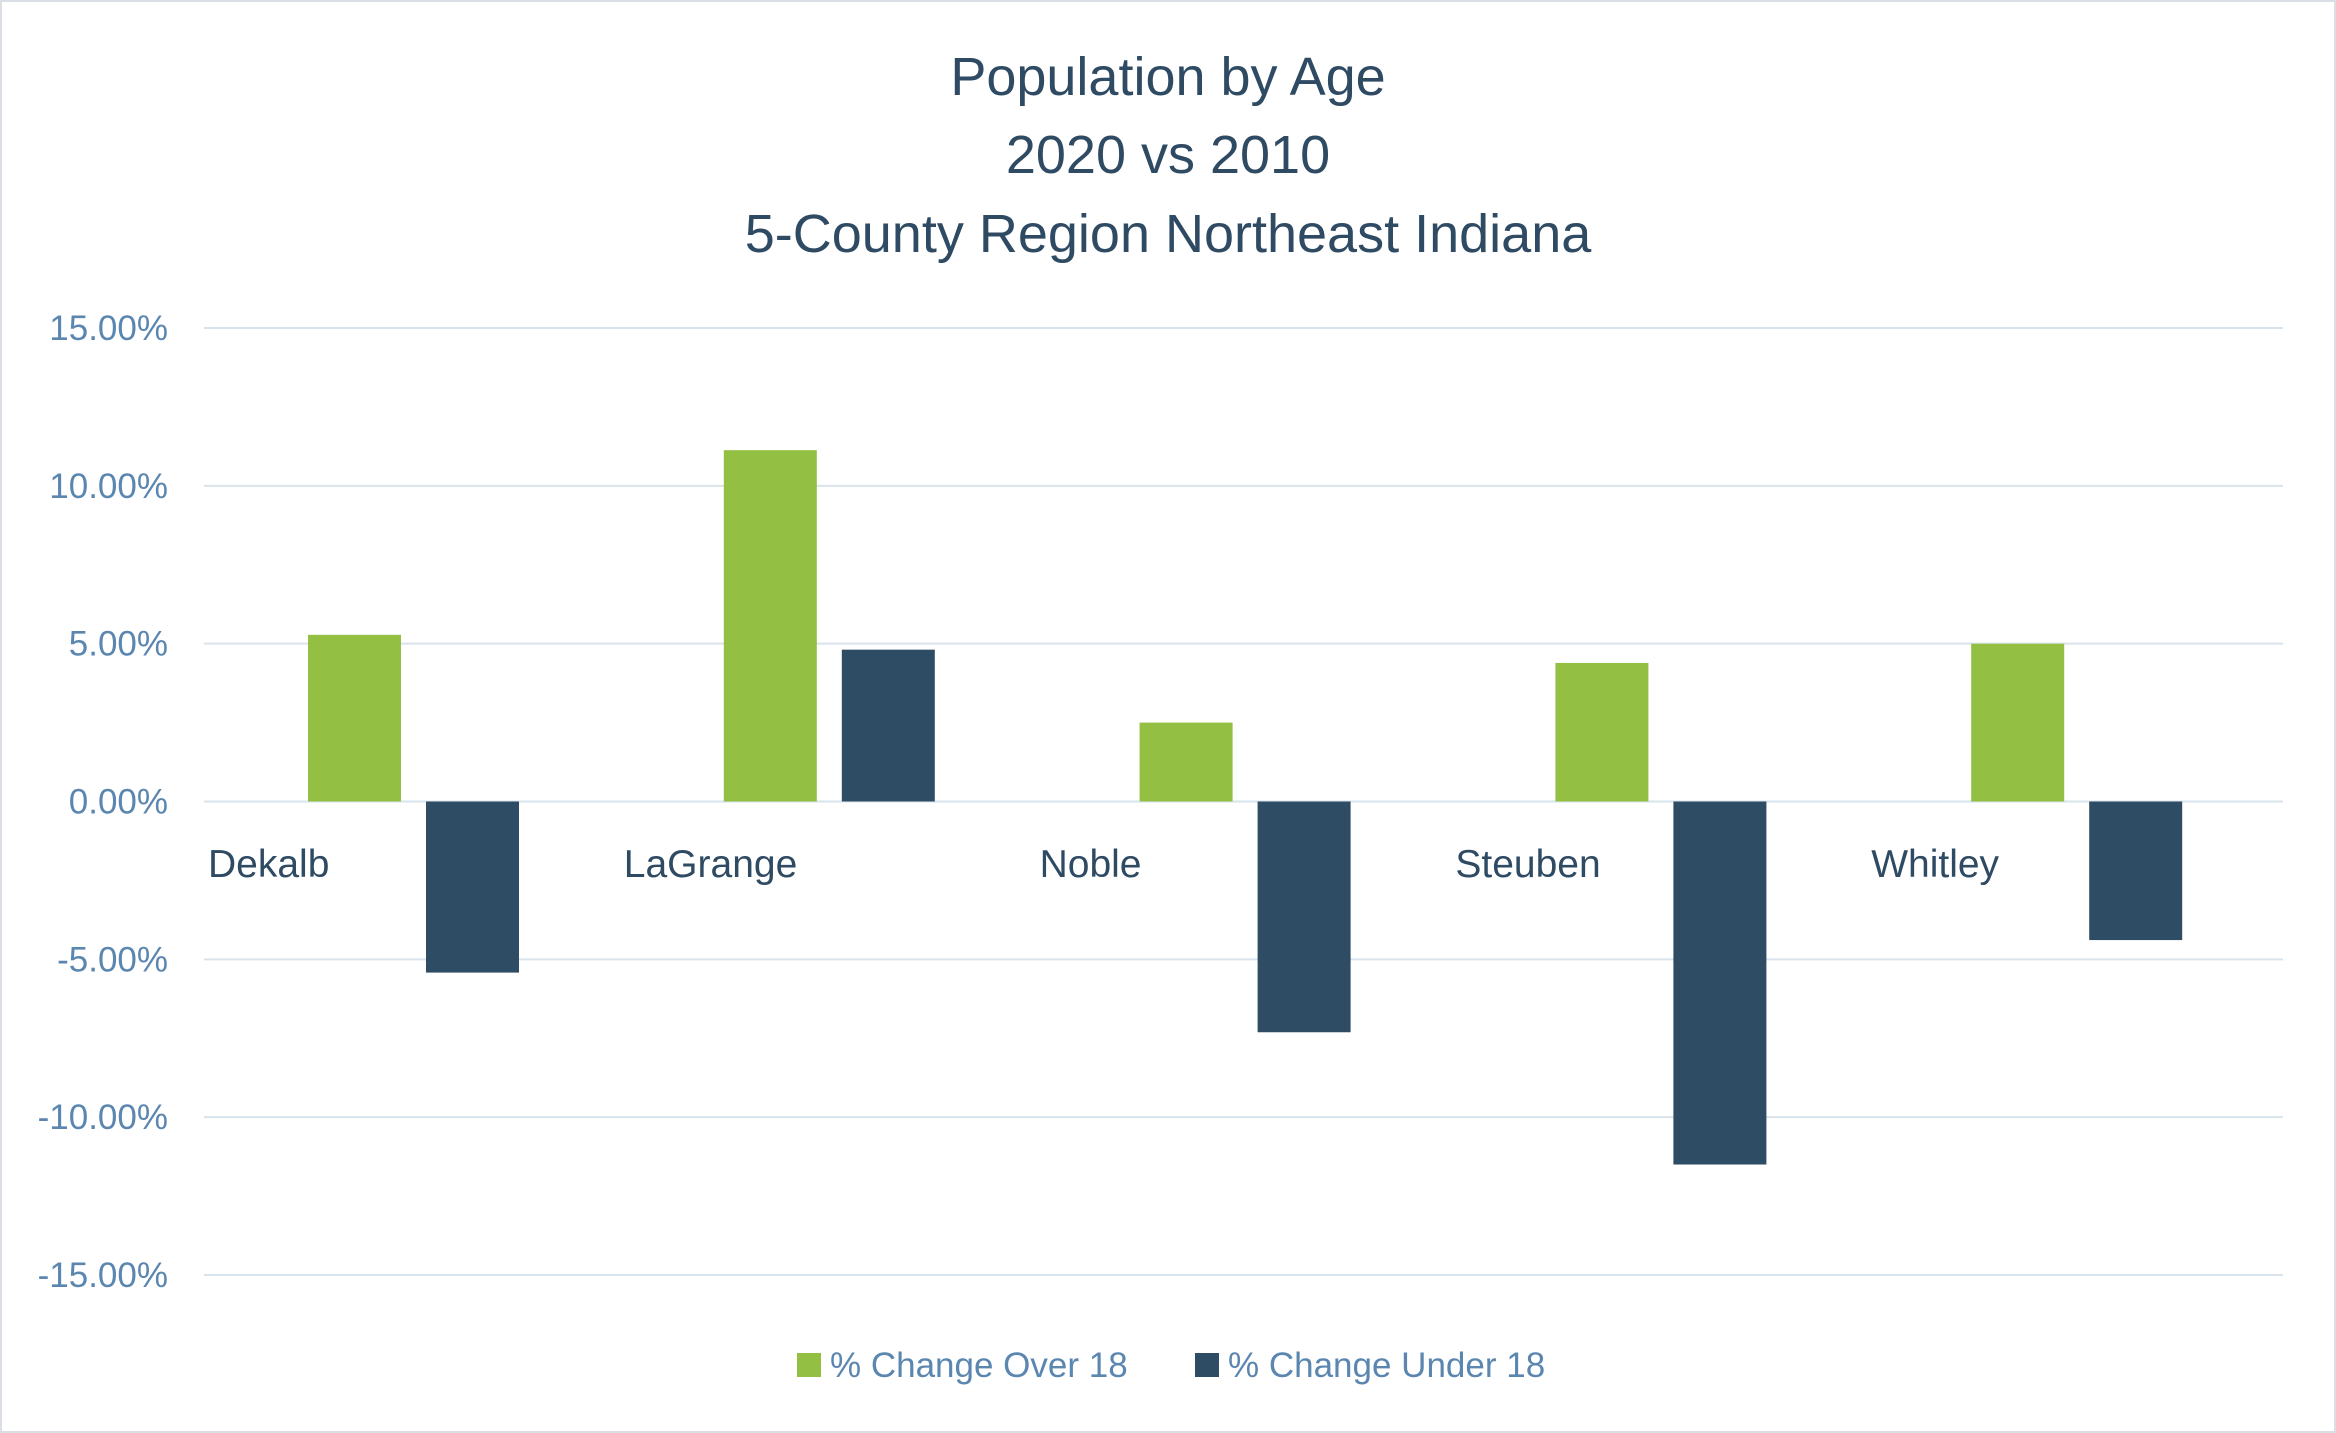 This screenshot has height=1433, width=2336. I want to click on bar-over-18-dekalb, so click(354, 718).